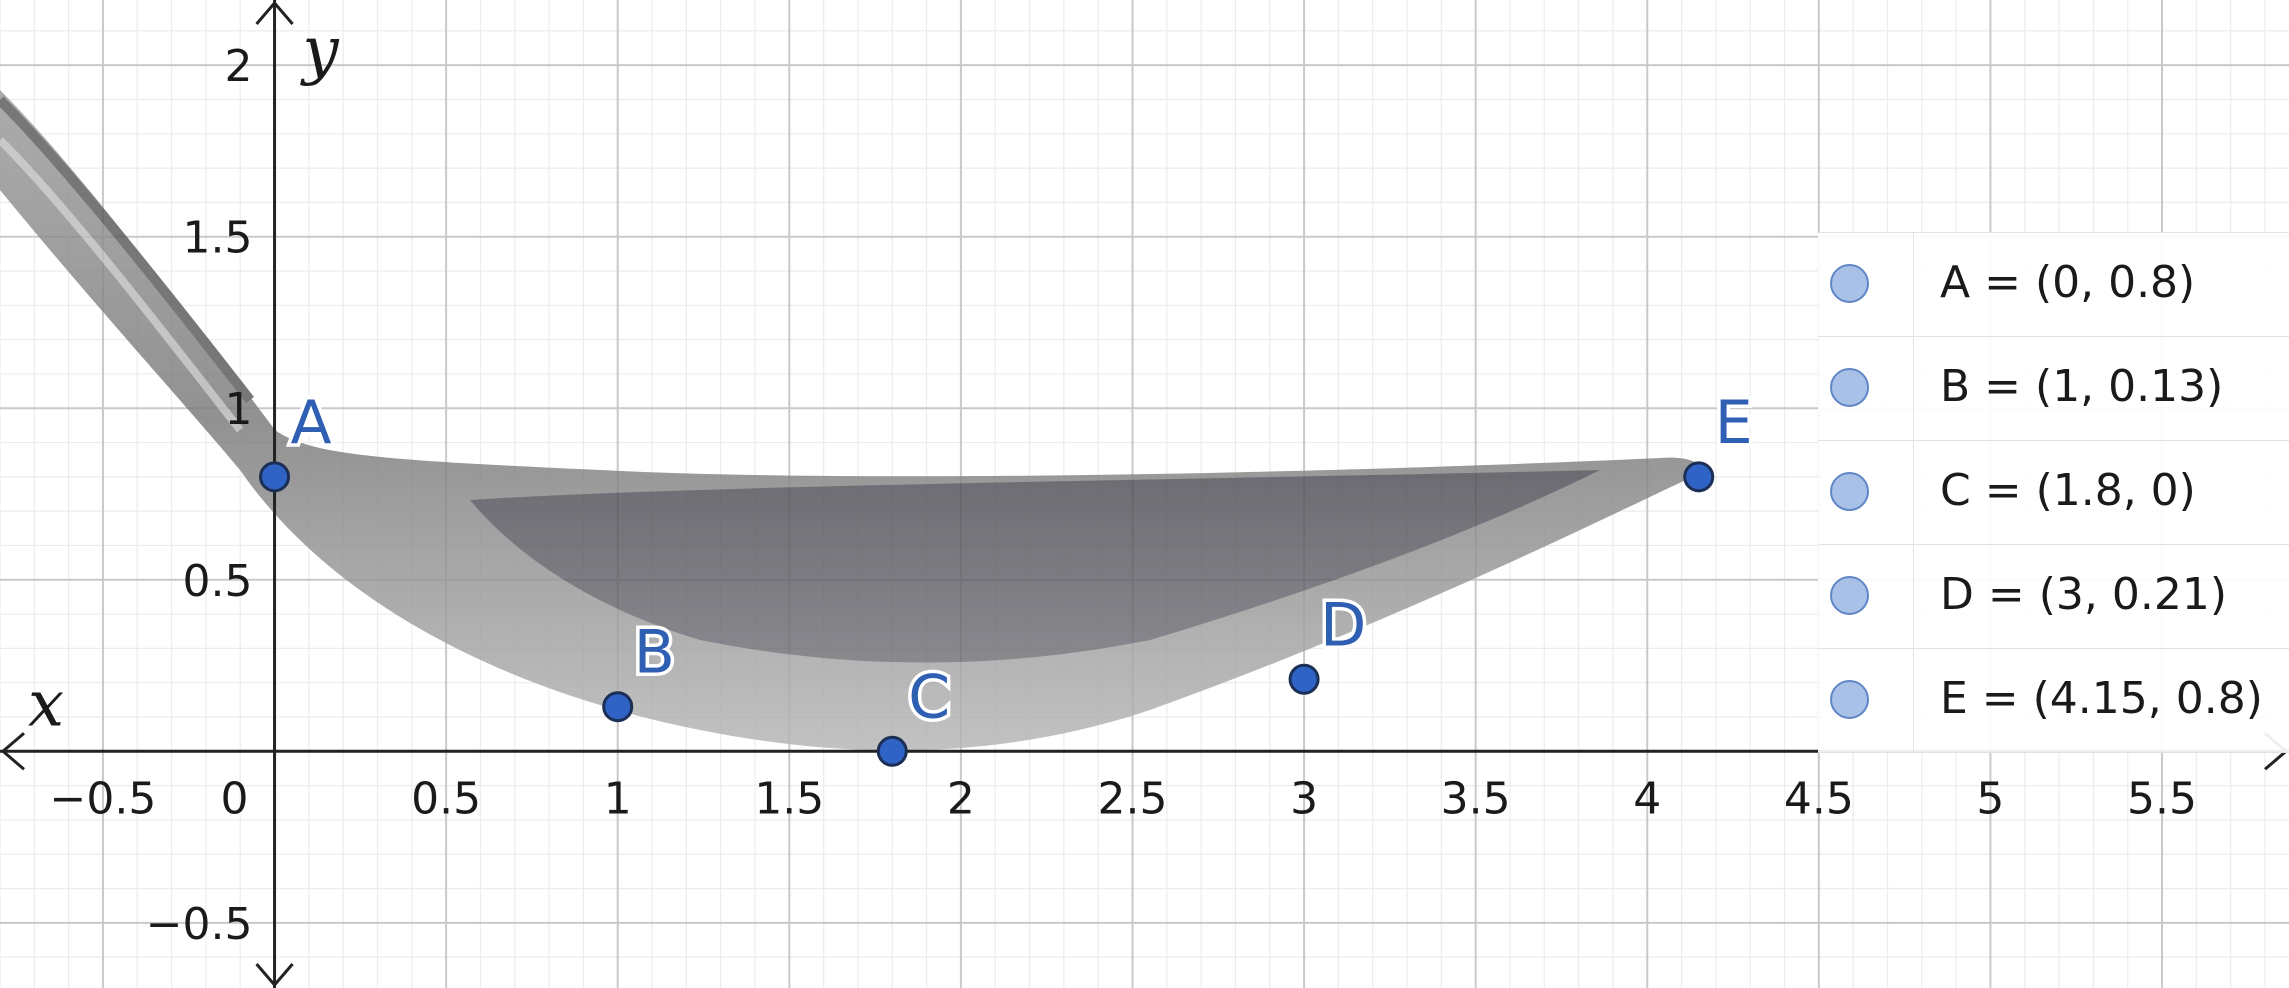 This screenshot has width=2289, height=988. Describe the element at coordinates (789, 798) in the screenshot. I see `x-tick-label: 1.5` at that location.